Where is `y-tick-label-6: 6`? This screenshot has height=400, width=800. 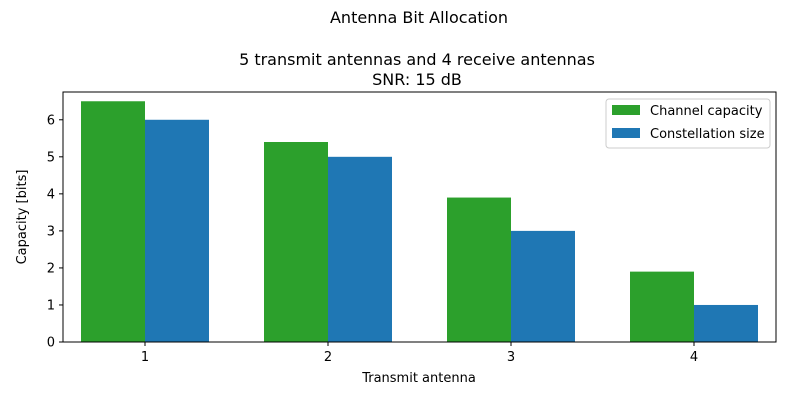
y-tick-label-6: 6 is located at coordinates (51, 120).